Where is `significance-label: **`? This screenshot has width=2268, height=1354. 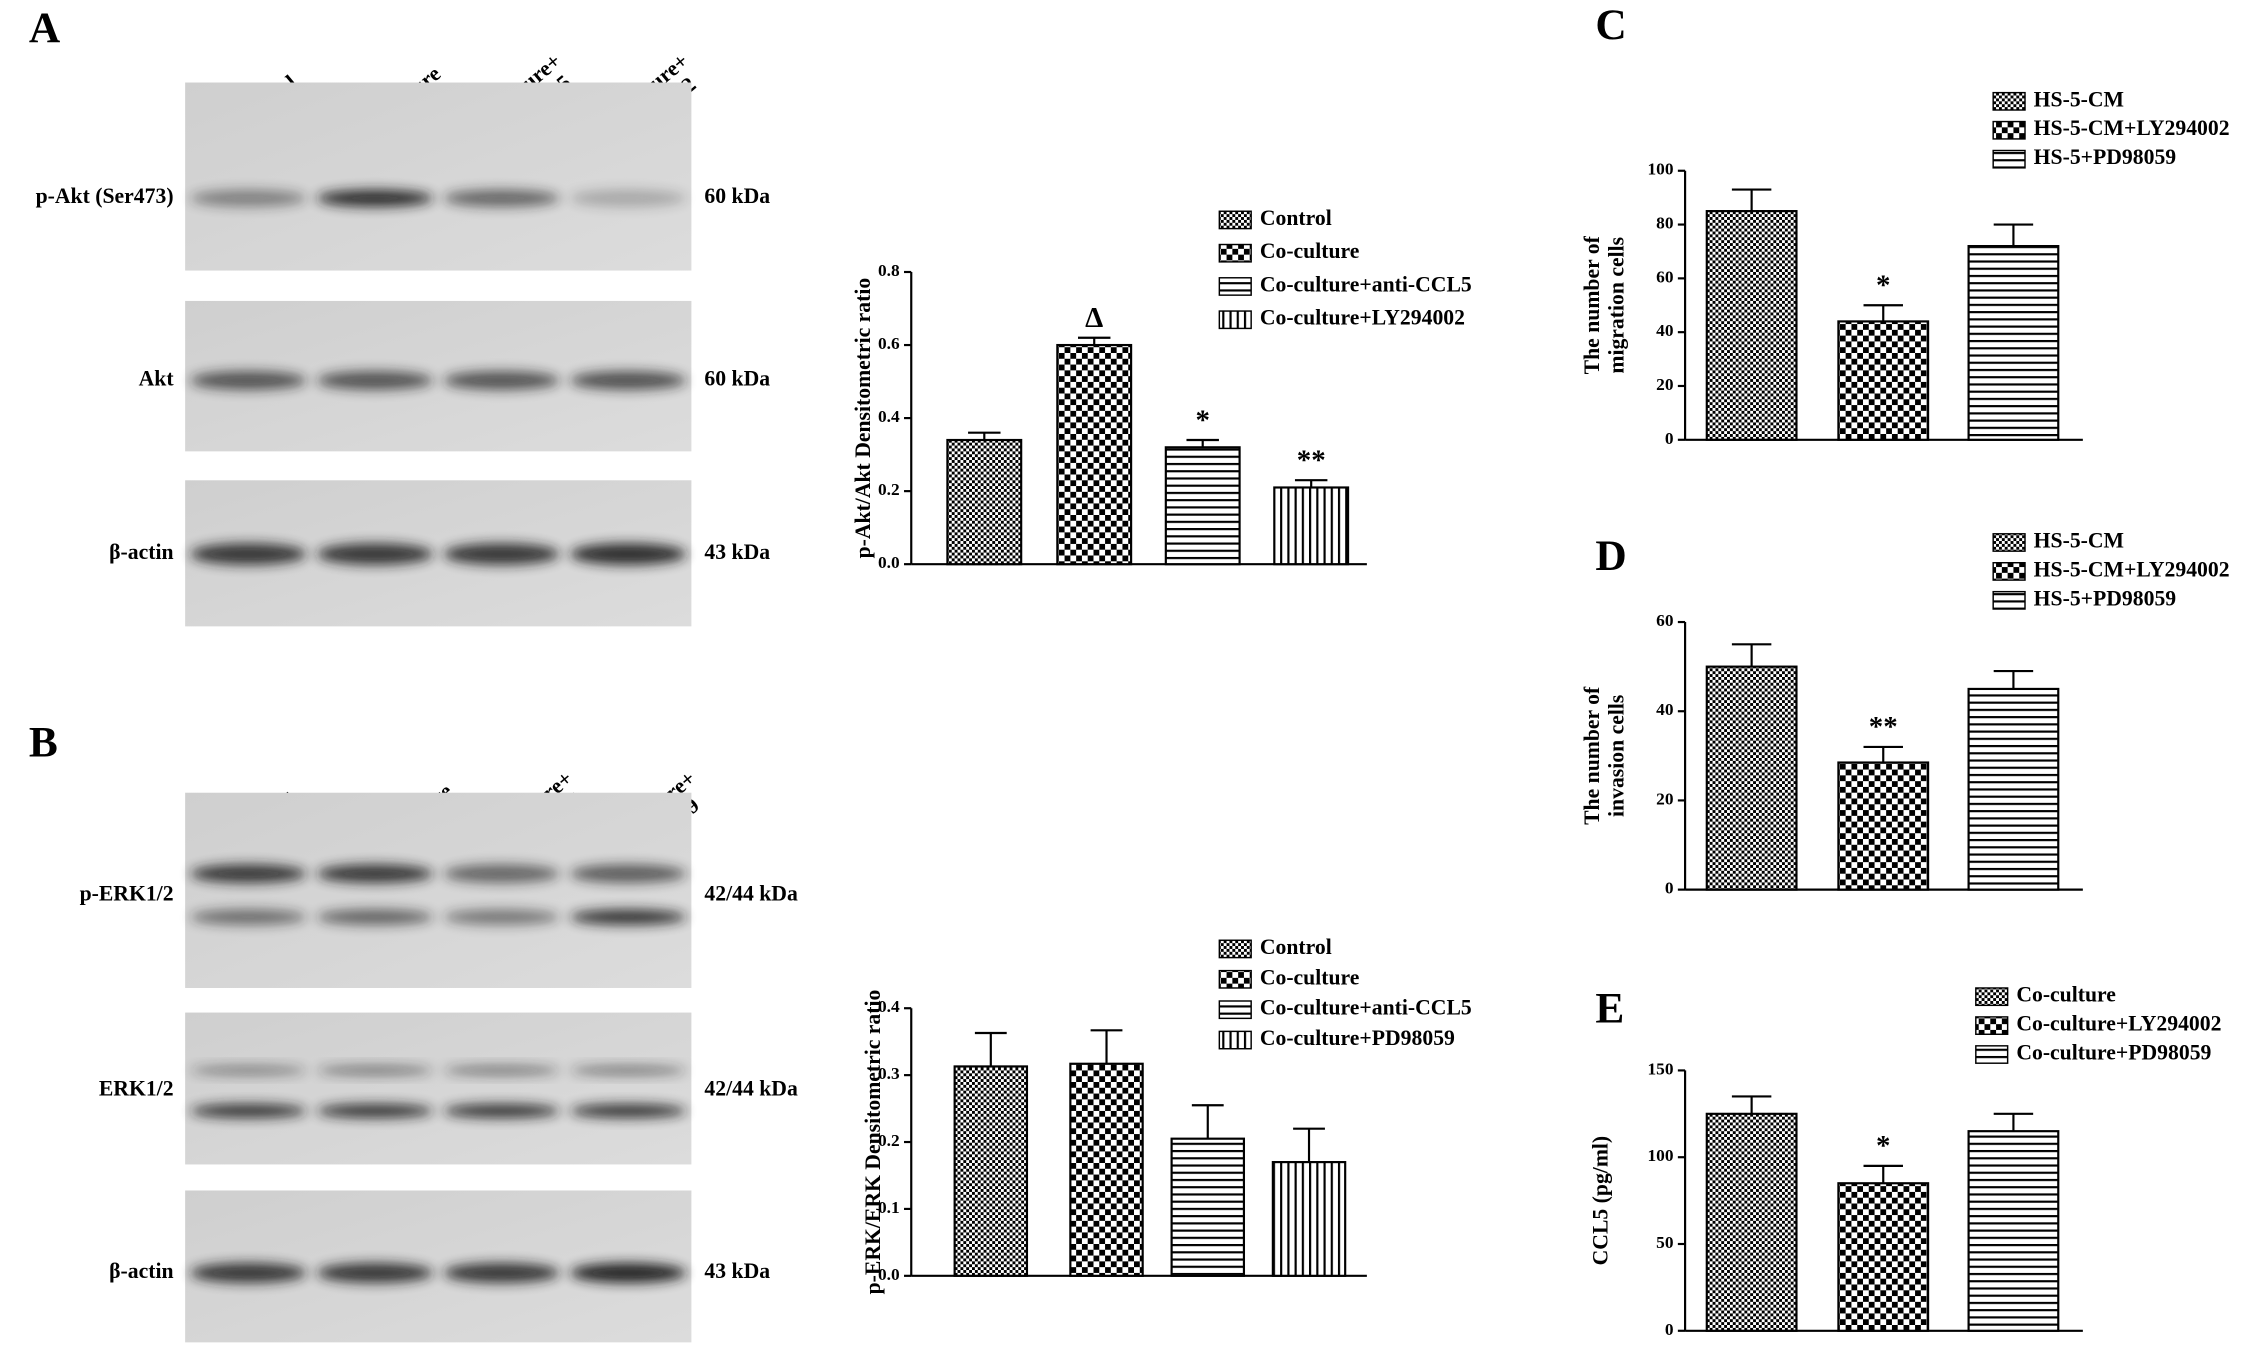
significance-label: ** is located at coordinates (1883, 727).